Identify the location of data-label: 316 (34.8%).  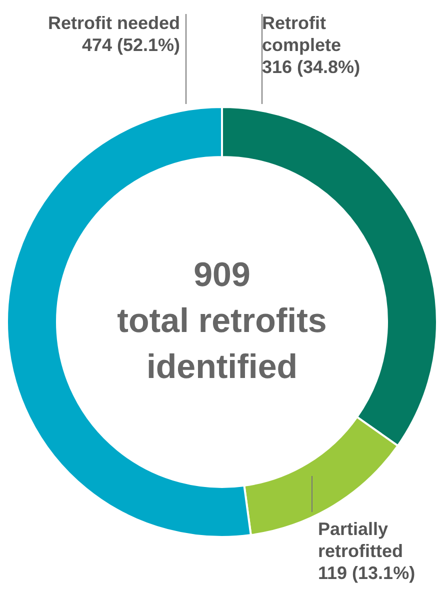
(311, 67).